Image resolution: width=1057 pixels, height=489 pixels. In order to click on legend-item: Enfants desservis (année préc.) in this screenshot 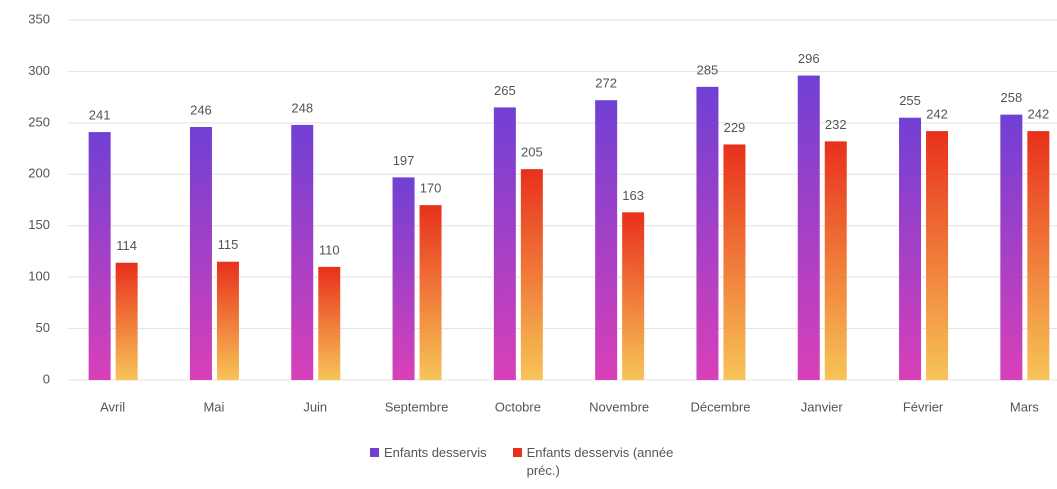, I will do `click(594, 462)`.